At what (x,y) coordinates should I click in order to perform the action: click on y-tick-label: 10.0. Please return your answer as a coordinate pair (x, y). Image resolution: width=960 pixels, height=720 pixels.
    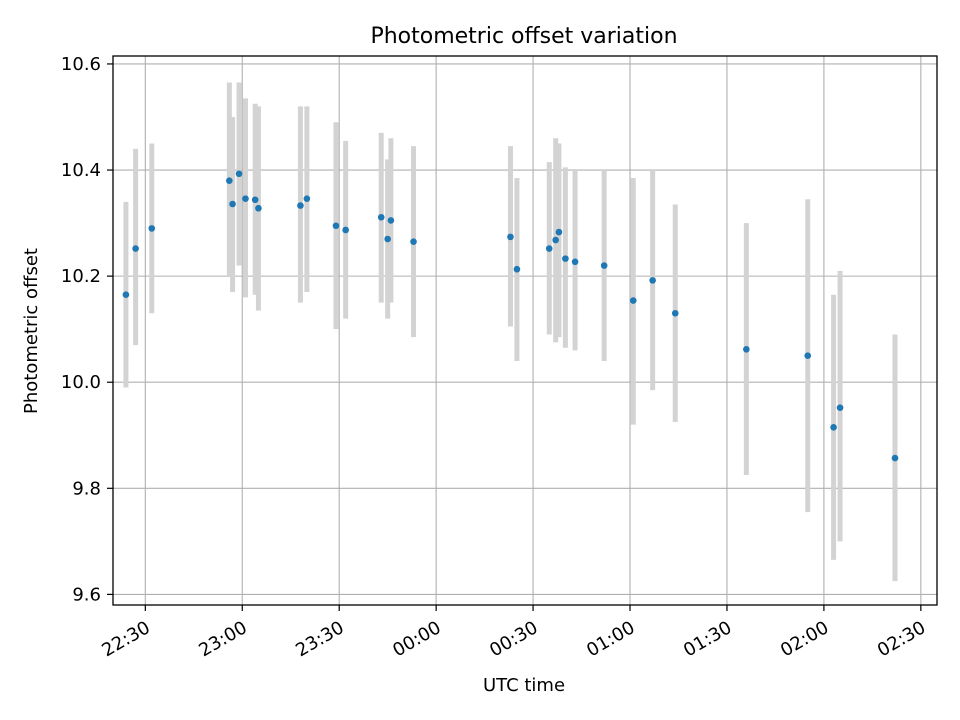
    Looking at the image, I should click on (81, 382).